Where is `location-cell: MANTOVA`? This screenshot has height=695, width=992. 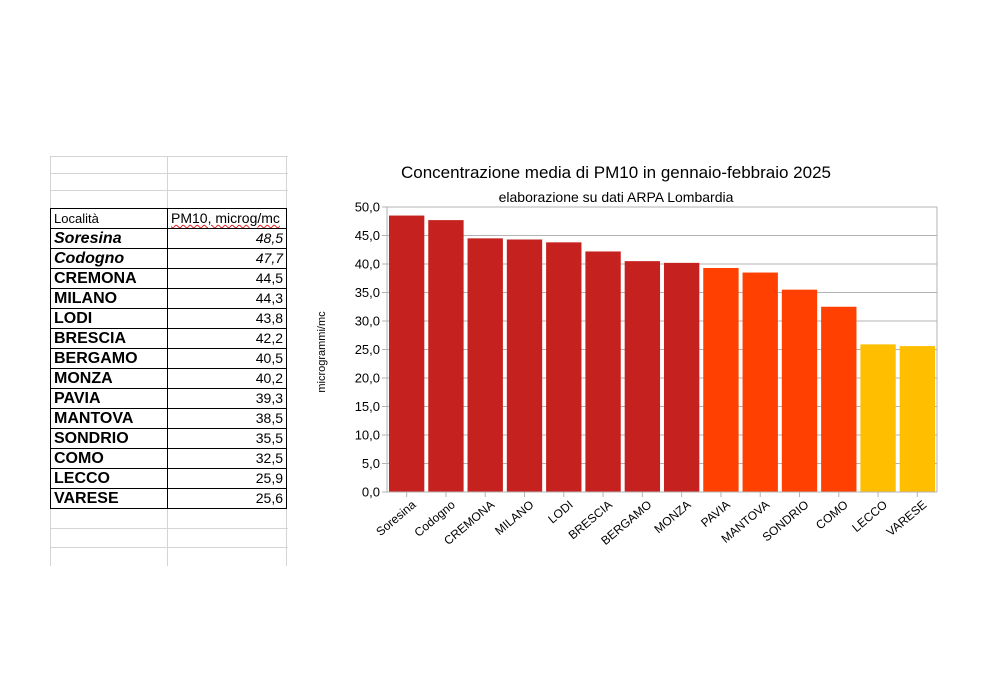 location-cell: MANTOVA is located at coordinates (109, 418).